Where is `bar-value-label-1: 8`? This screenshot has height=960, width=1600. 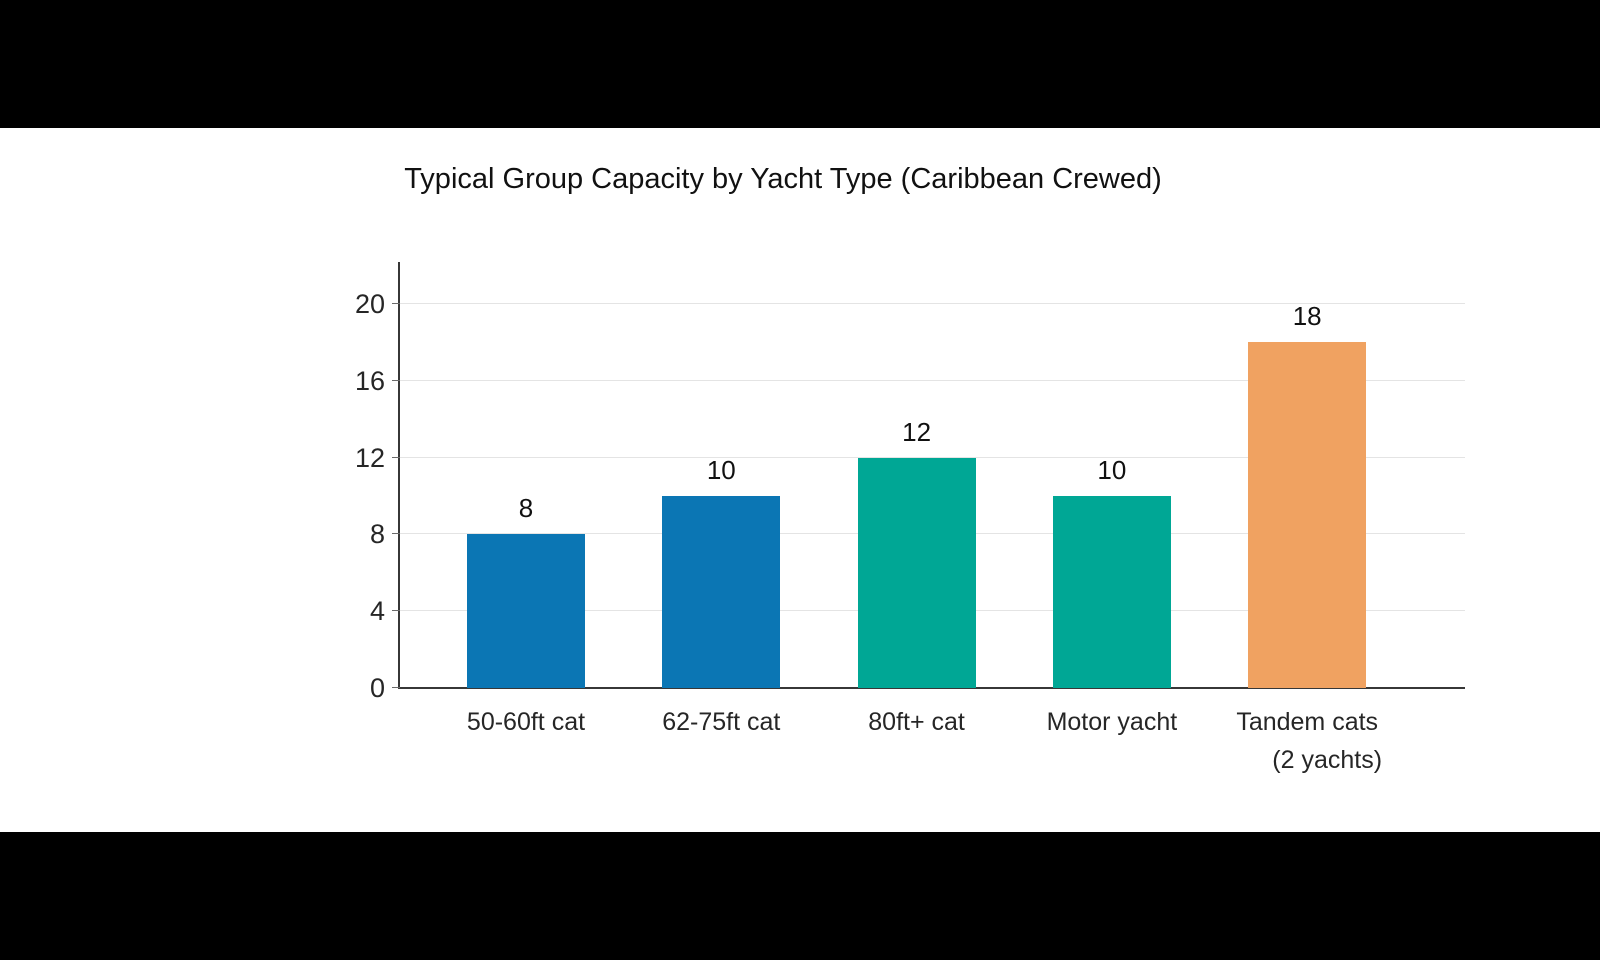 bar-value-label-1: 8 is located at coordinates (526, 508).